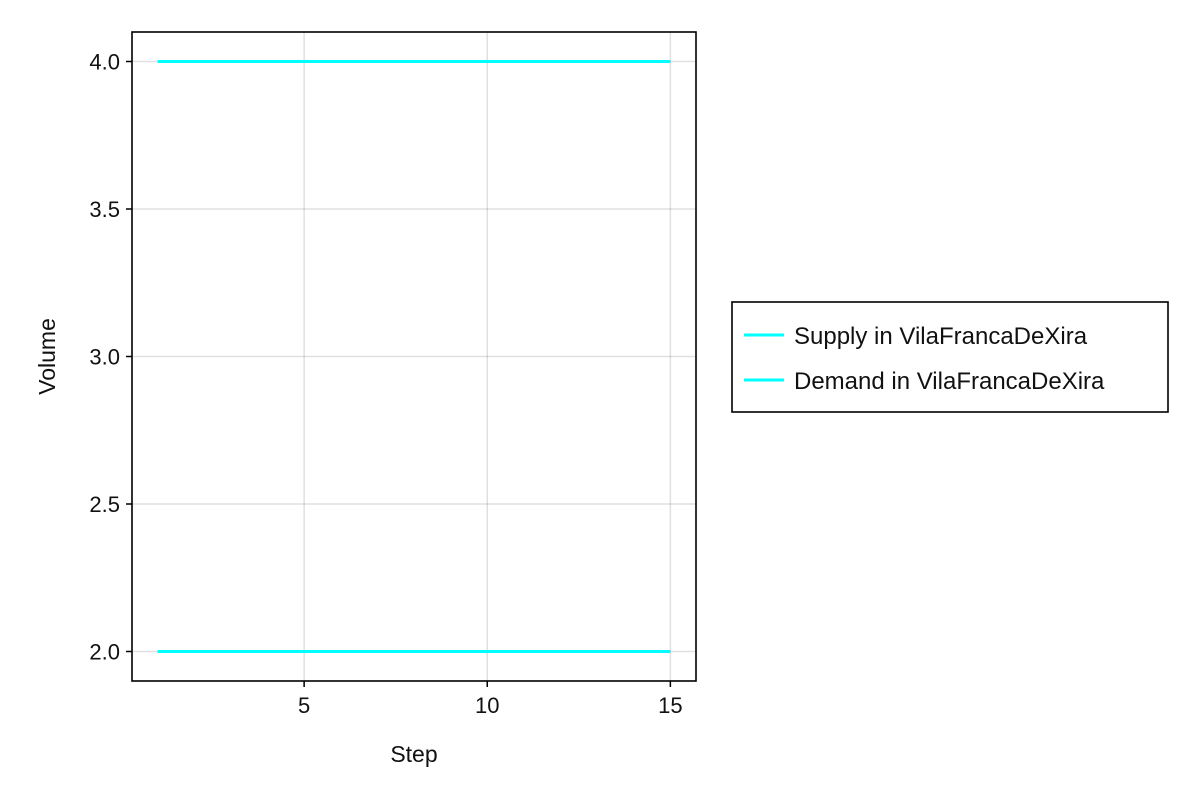 This screenshot has height=800, width=1200. What do you see at coordinates (670, 705) in the screenshot?
I see `x-tick-label: 15` at bounding box center [670, 705].